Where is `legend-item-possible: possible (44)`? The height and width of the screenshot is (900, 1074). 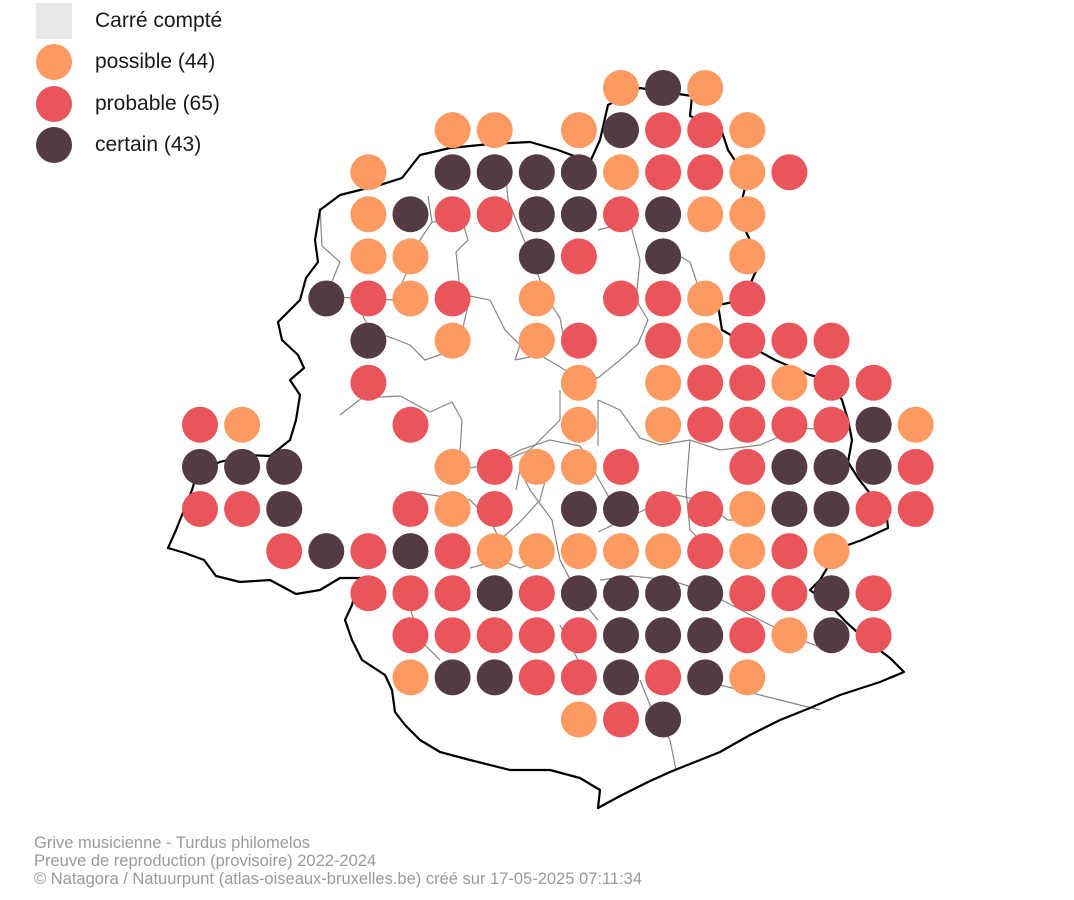 legend-item-possible: possible (44) is located at coordinates (129, 63).